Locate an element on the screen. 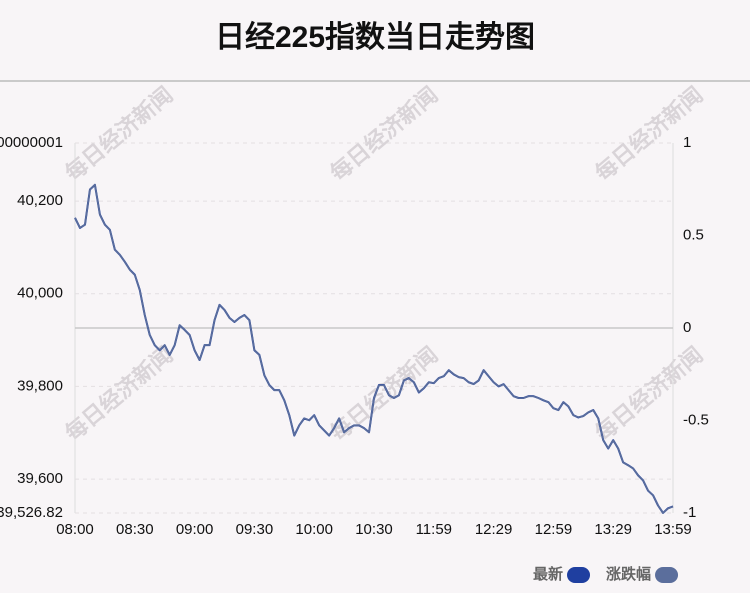 This screenshot has height=593, width=750. y-tick-label: 39,526.82 is located at coordinates (31, 512).